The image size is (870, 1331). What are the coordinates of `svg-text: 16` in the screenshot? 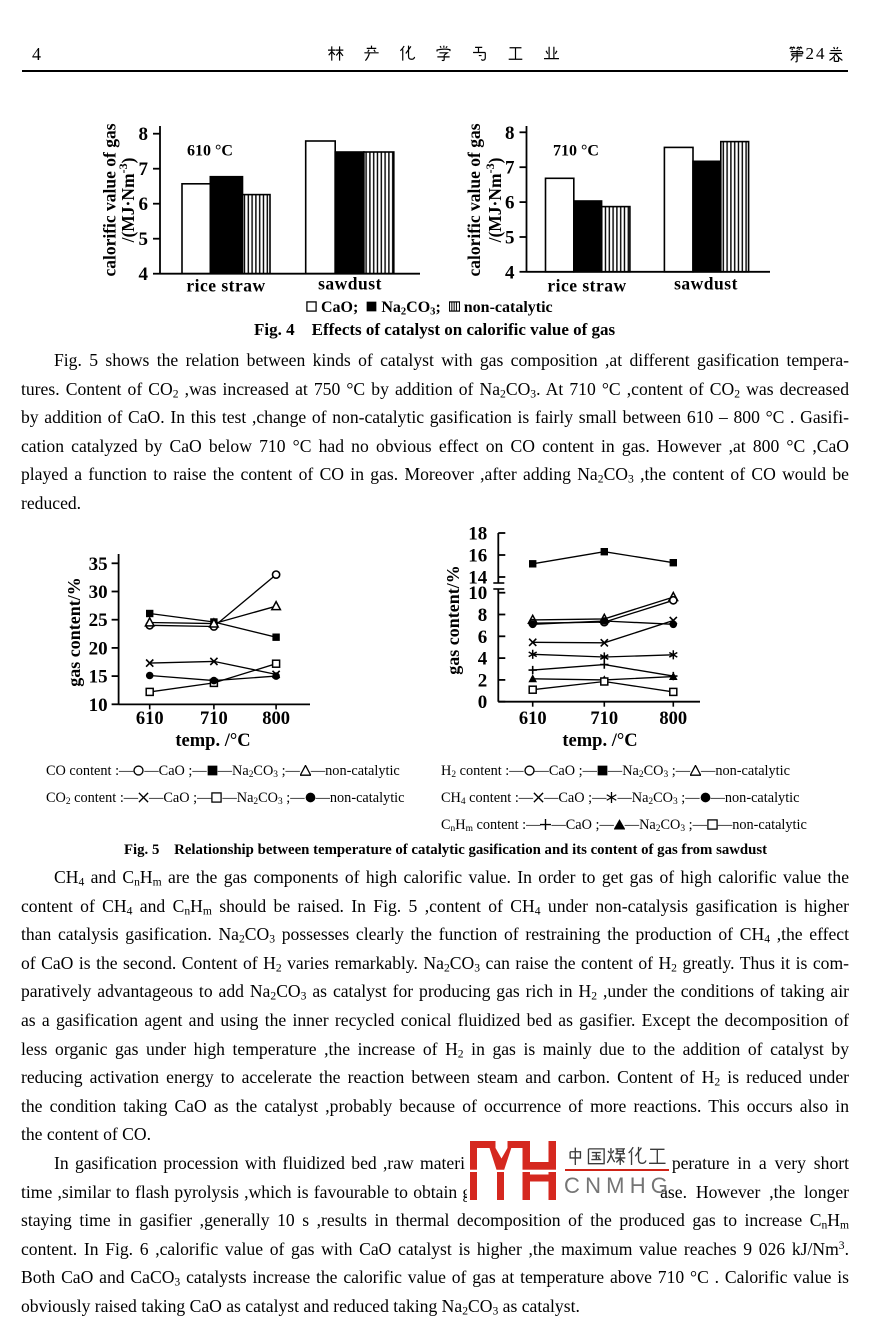 It's located at (477, 556).